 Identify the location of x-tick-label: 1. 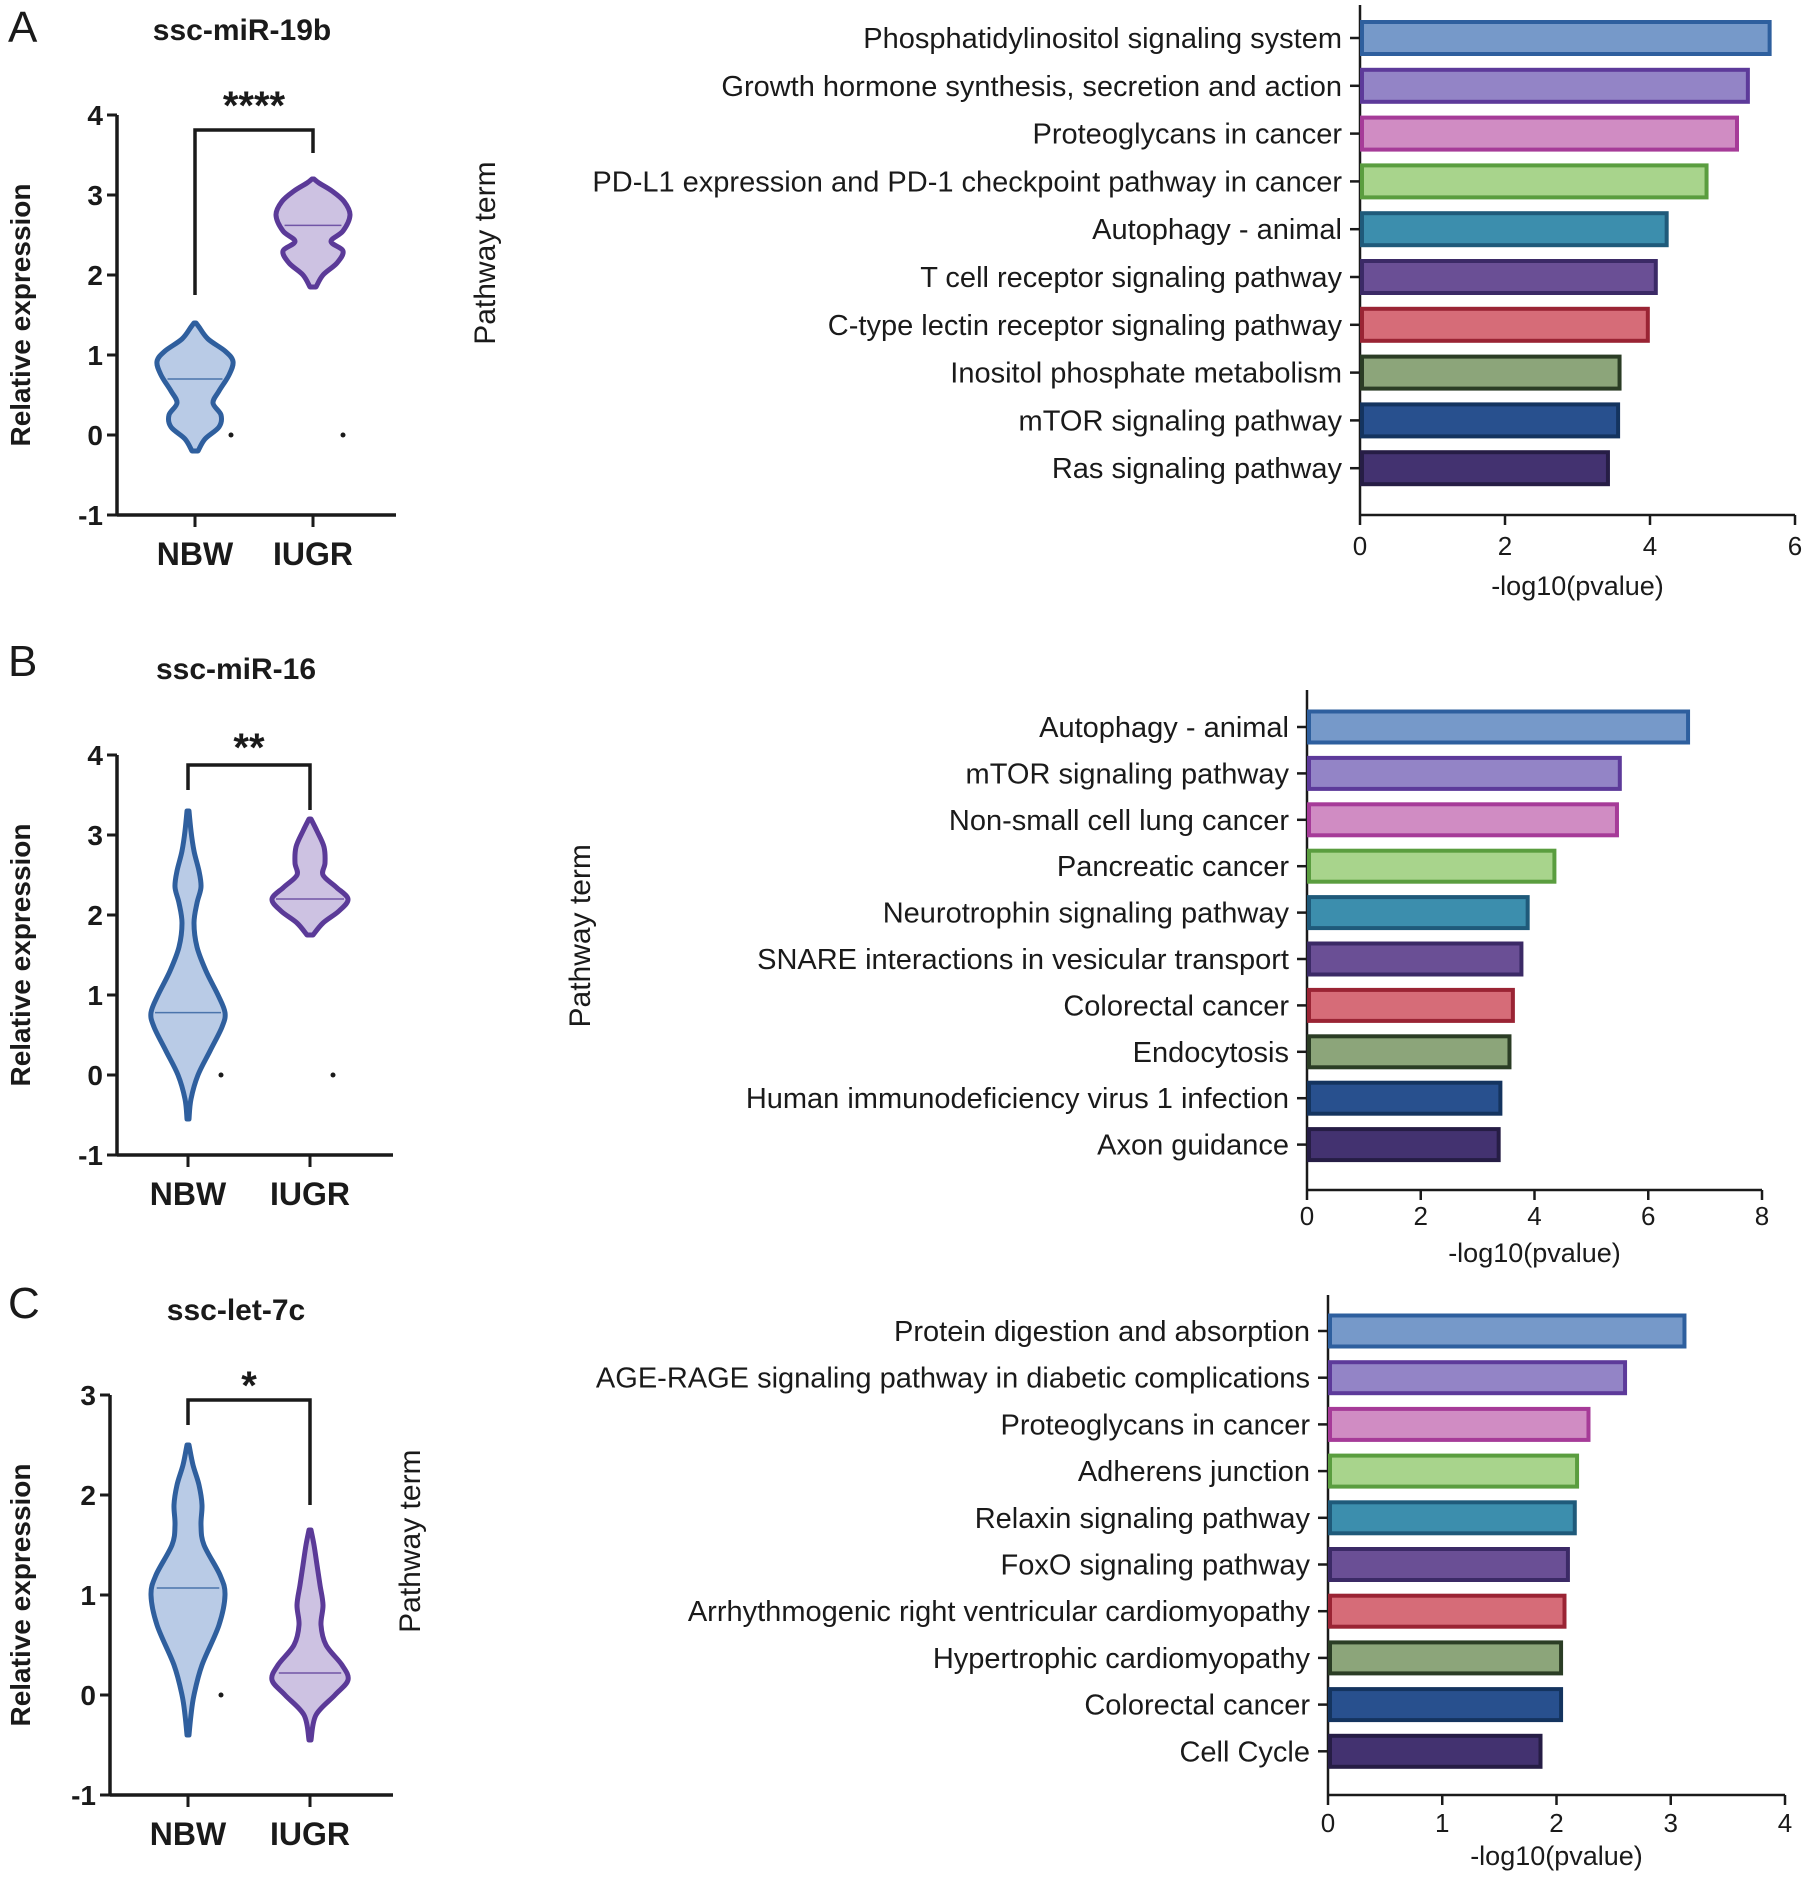
(1442, 1823).